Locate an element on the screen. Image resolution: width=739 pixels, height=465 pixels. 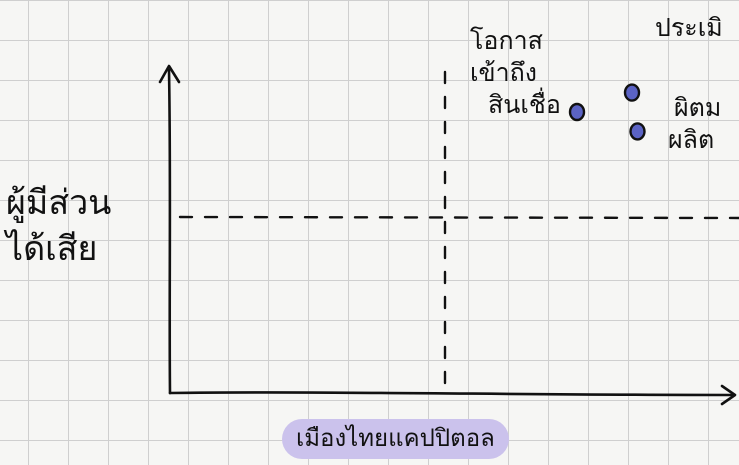
y-axis-label-line-1: ผู้มีส่วน is located at coordinates (59, 203).